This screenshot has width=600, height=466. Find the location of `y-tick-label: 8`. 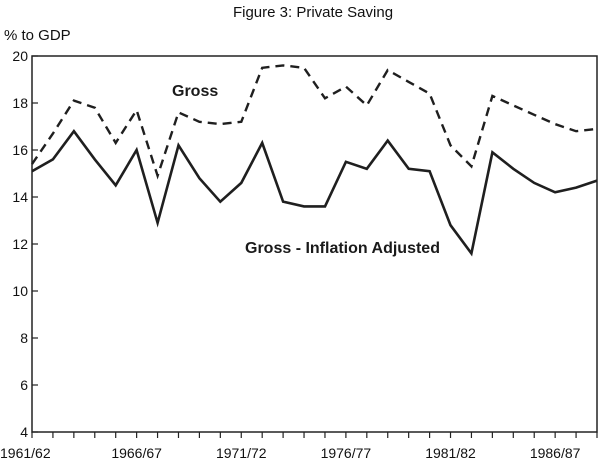

y-tick-label: 8 is located at coordinates (24, 338).